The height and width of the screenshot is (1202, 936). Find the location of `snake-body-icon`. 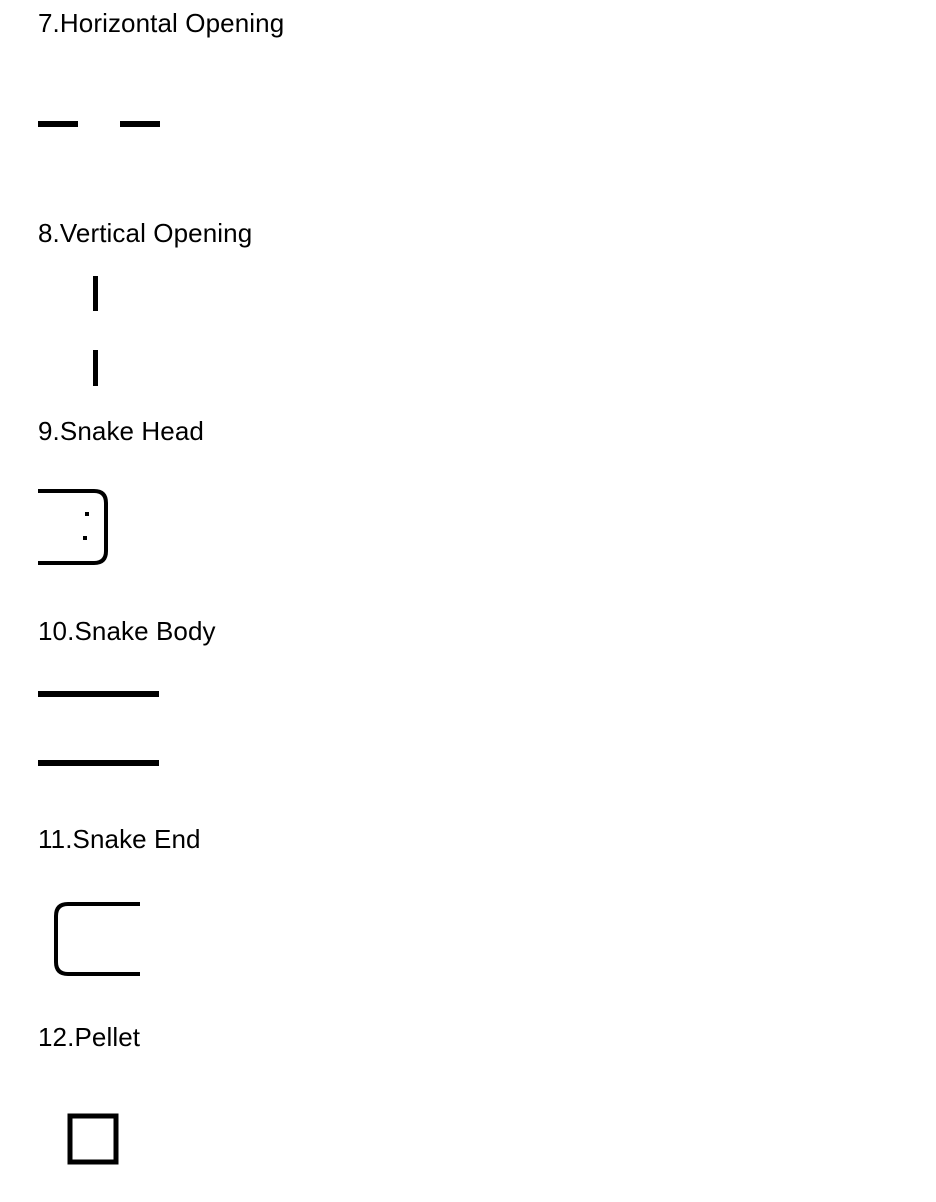

snake-body-icon is located at coordinates (99, 730).